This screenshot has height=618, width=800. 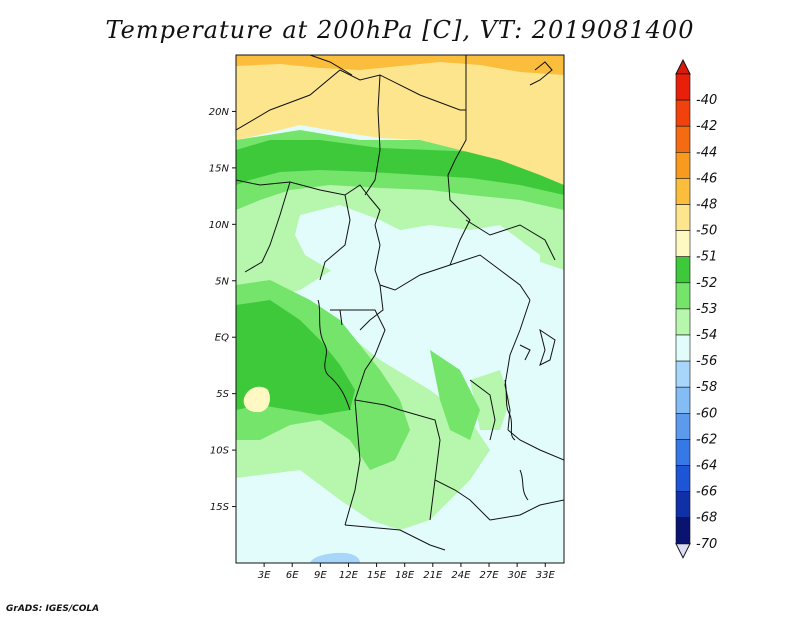 What do you see at coordinates (706, 335) in the screenshot?
I see `colorbar-label: -54` at bounding box center [706, 335].